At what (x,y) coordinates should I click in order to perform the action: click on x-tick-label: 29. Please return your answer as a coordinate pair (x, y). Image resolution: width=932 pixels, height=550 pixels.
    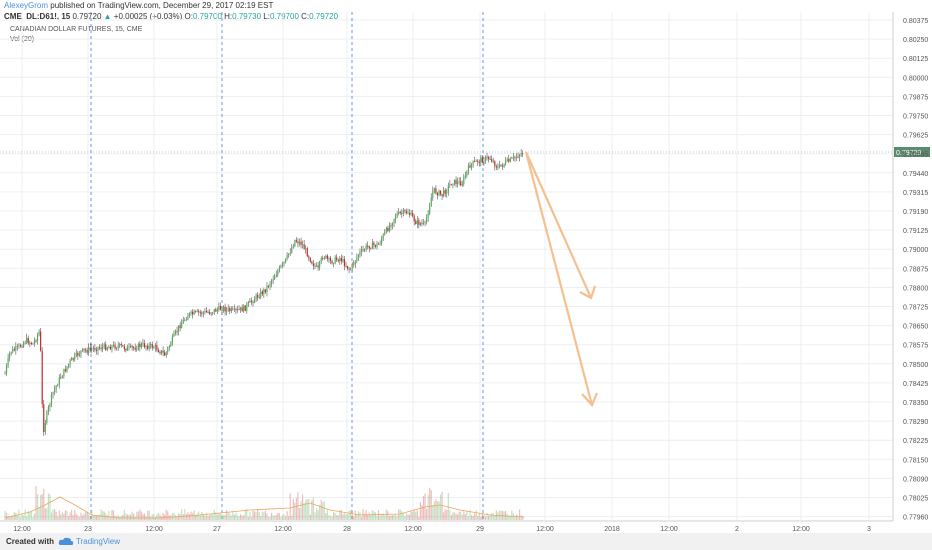
    Looking at the image, I should click on (480, 529).